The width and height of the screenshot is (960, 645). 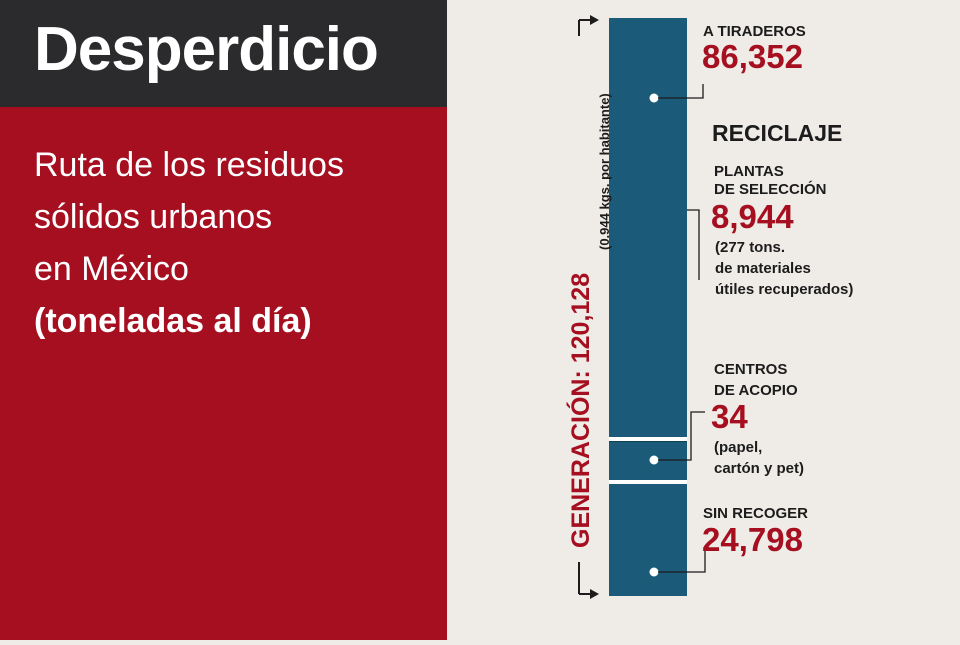 What do you see at coordinates (750, 369) in the screenshot?
I see `segment-label-3-line-1: CENTROS` at bounding box center [750, 369].